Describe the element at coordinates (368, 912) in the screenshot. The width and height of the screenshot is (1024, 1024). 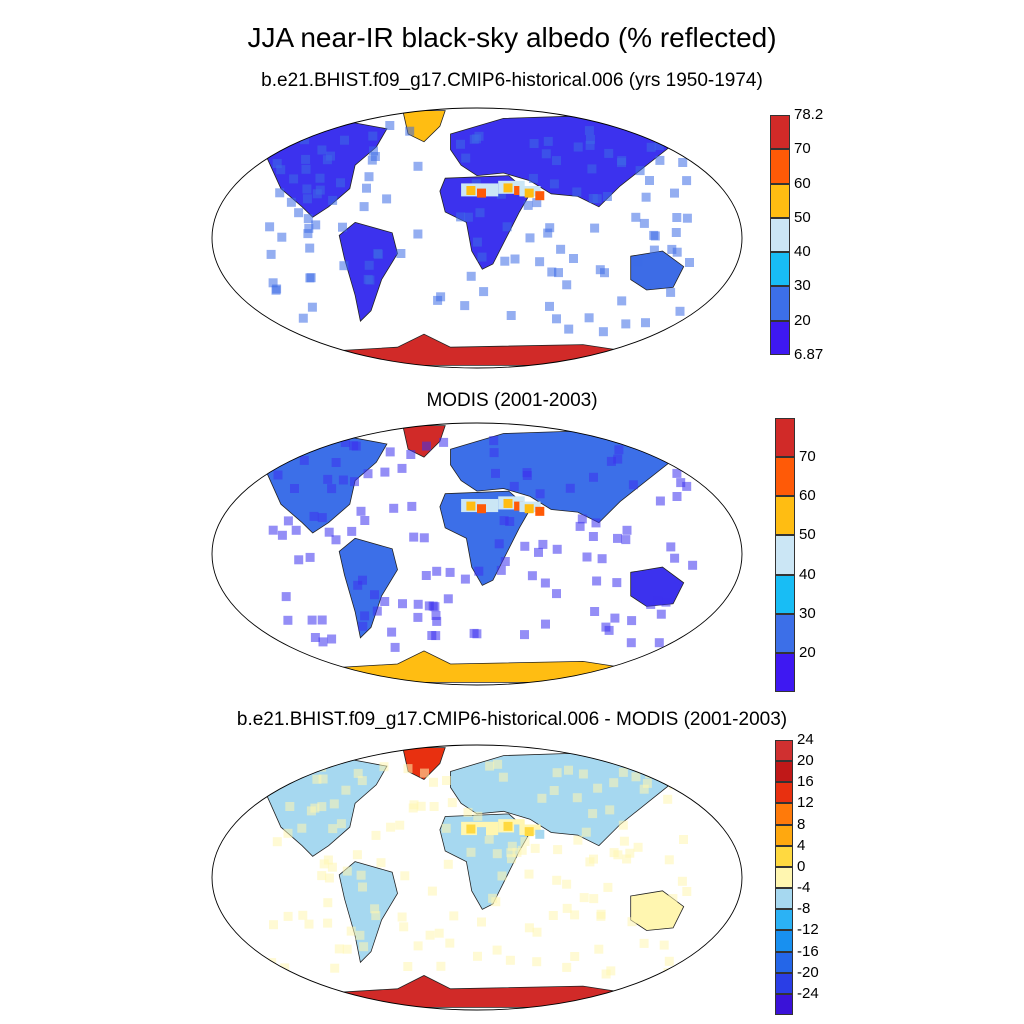
I see `landmass-samerica` at that location.